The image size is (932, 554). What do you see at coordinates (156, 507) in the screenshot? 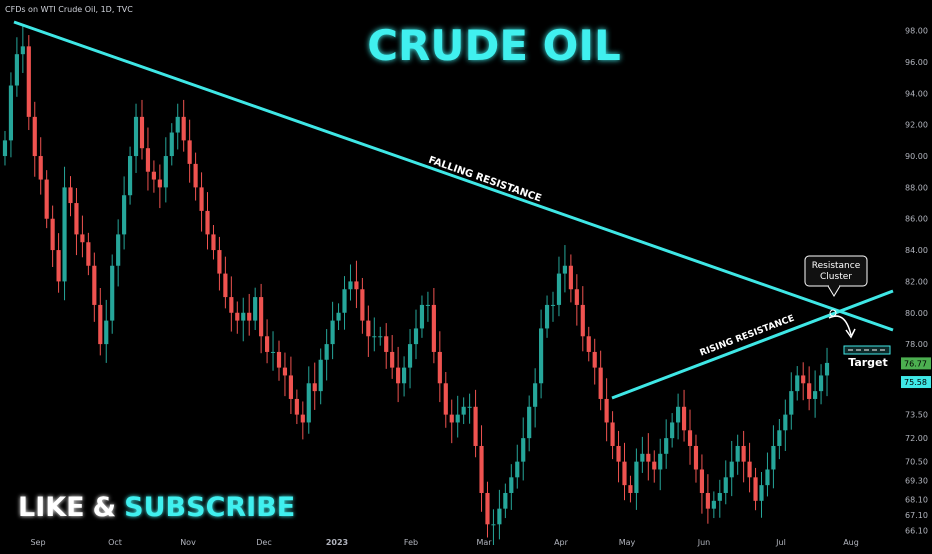
I see `like-subscribe-banner: LIKE & SUBSCRIBE` at bounding box center [156, 507].